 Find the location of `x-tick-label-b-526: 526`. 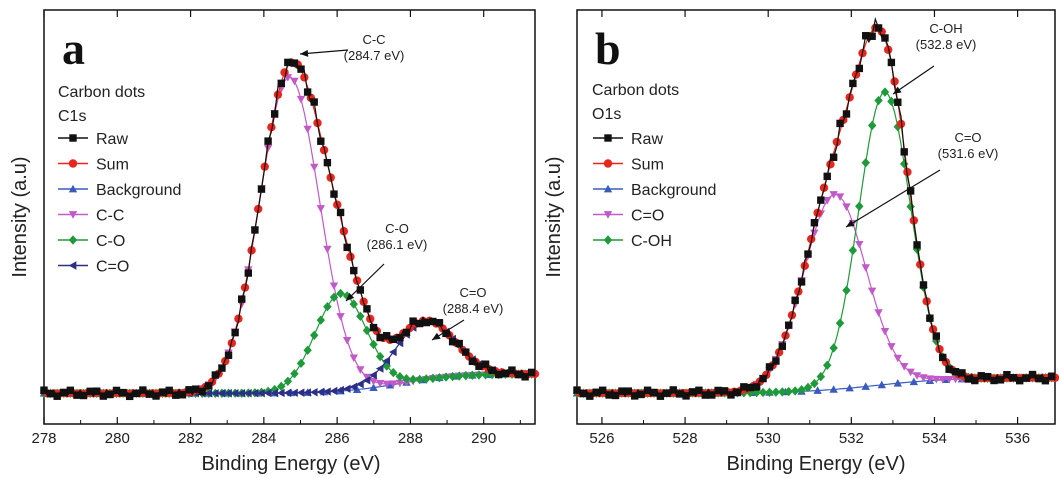

x-tick-label-b-526: 526 is located at coordinates (601, 438).